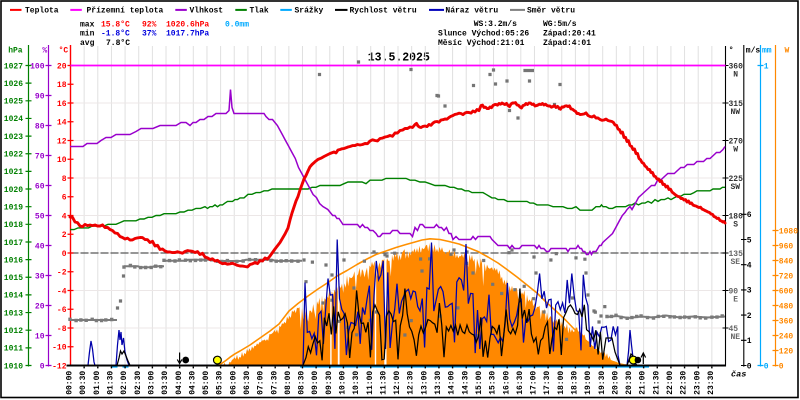  What do you see at coordinates (397, 383) in the screenshot?
I see `svg-text: 12:00` at bounding box center [397, 383].